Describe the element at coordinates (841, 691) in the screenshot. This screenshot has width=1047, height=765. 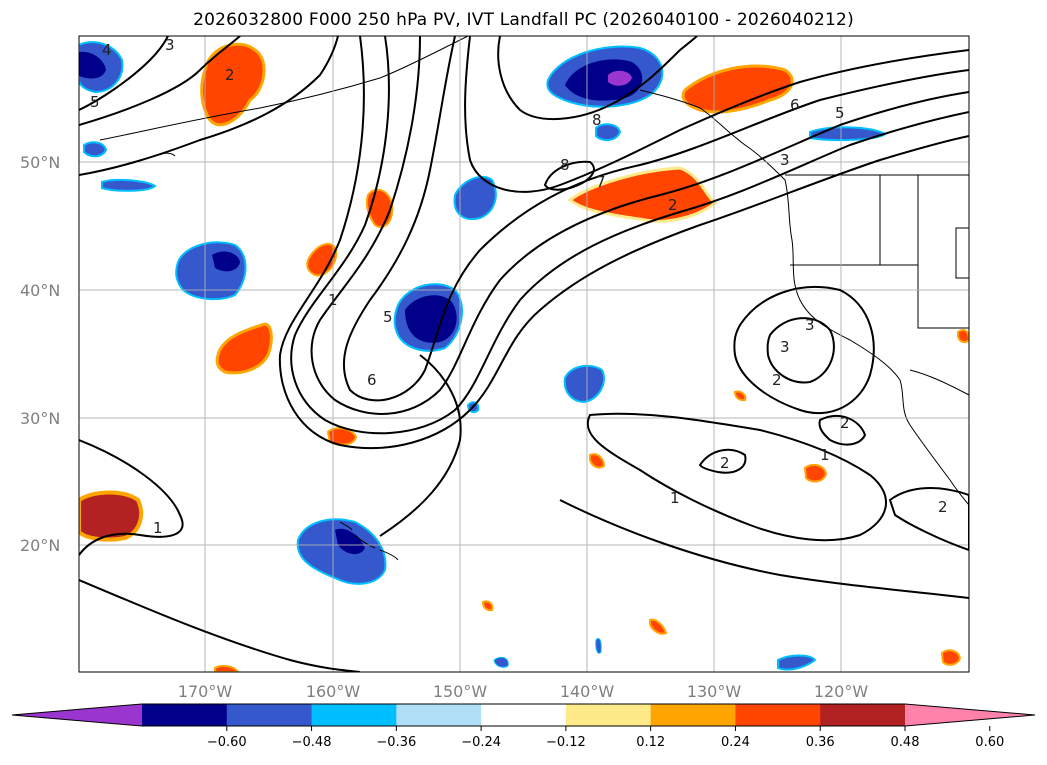
I see `lon-label: 120°W` at that location.